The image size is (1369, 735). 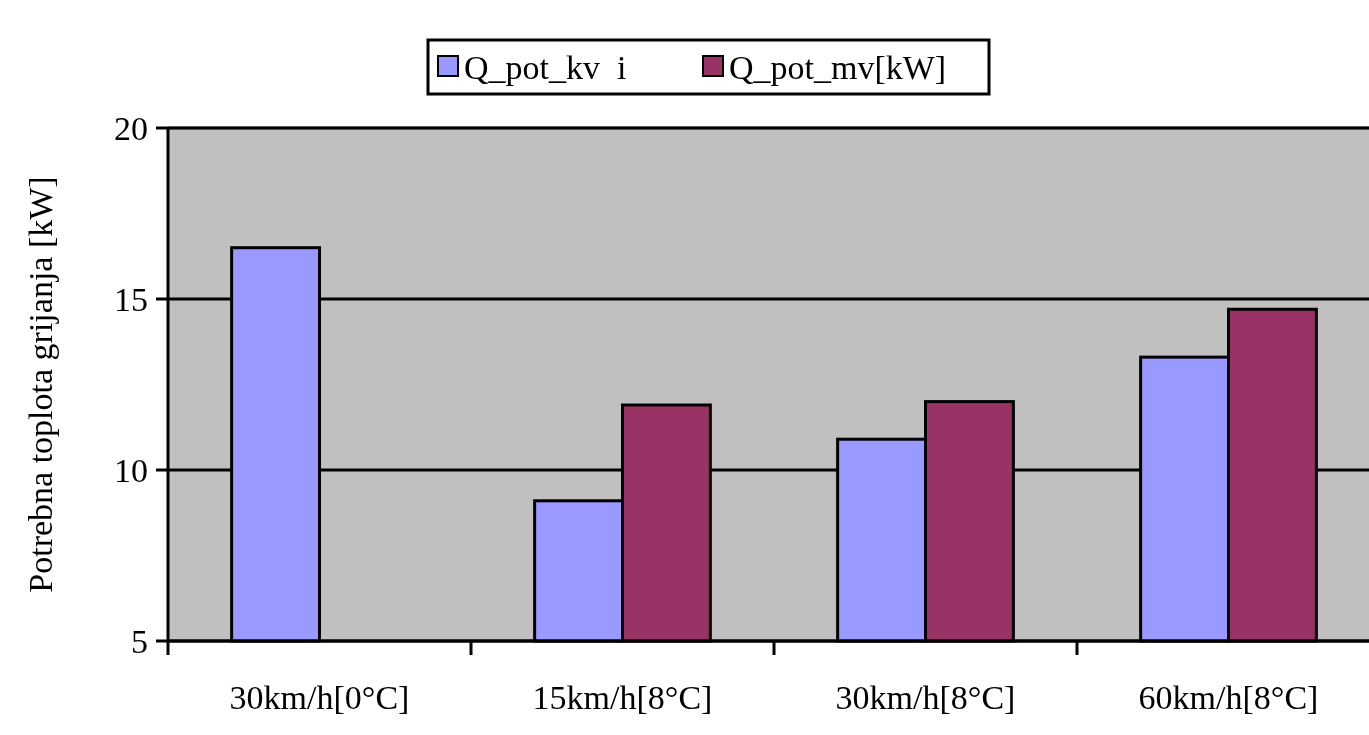 I want to click on y-tick-label: 5, so click(x=139, y=641).